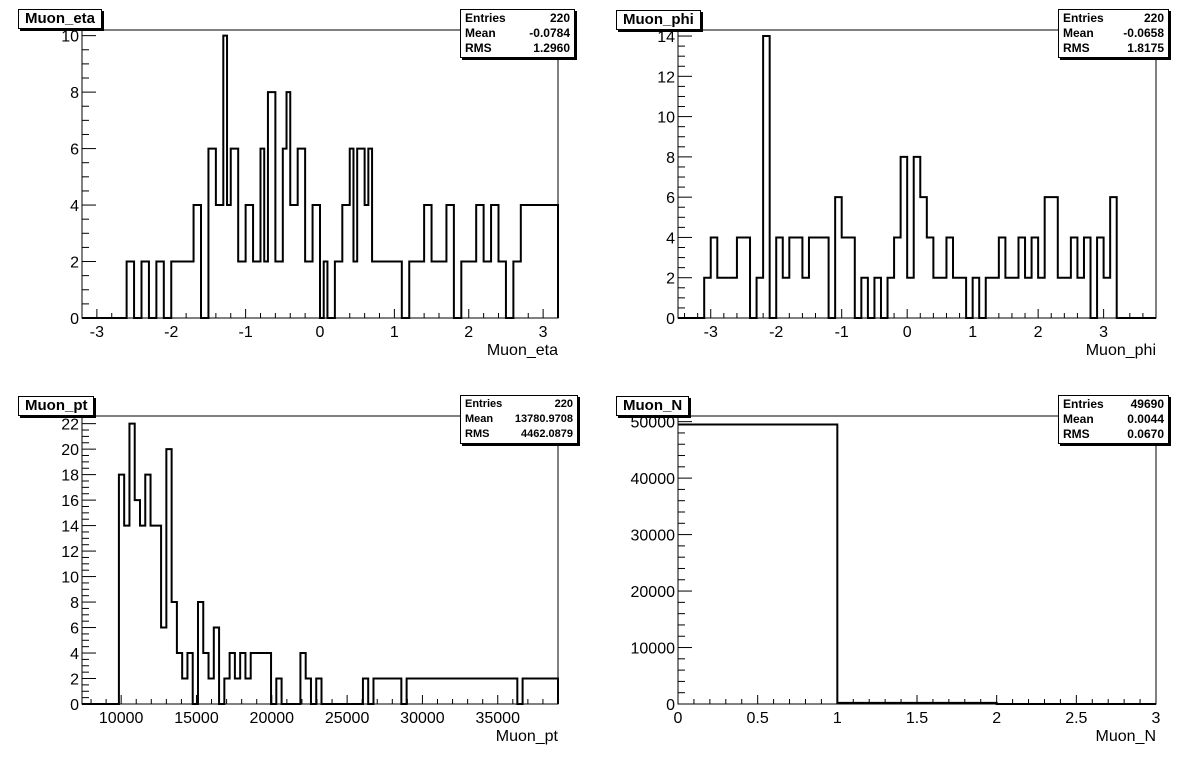 The image size is (1196, 772). What do you see at coordinates (527, 736) in the screenshot?
I see `x-axis-title: Muon_pt` at bounding box center [527, 736].